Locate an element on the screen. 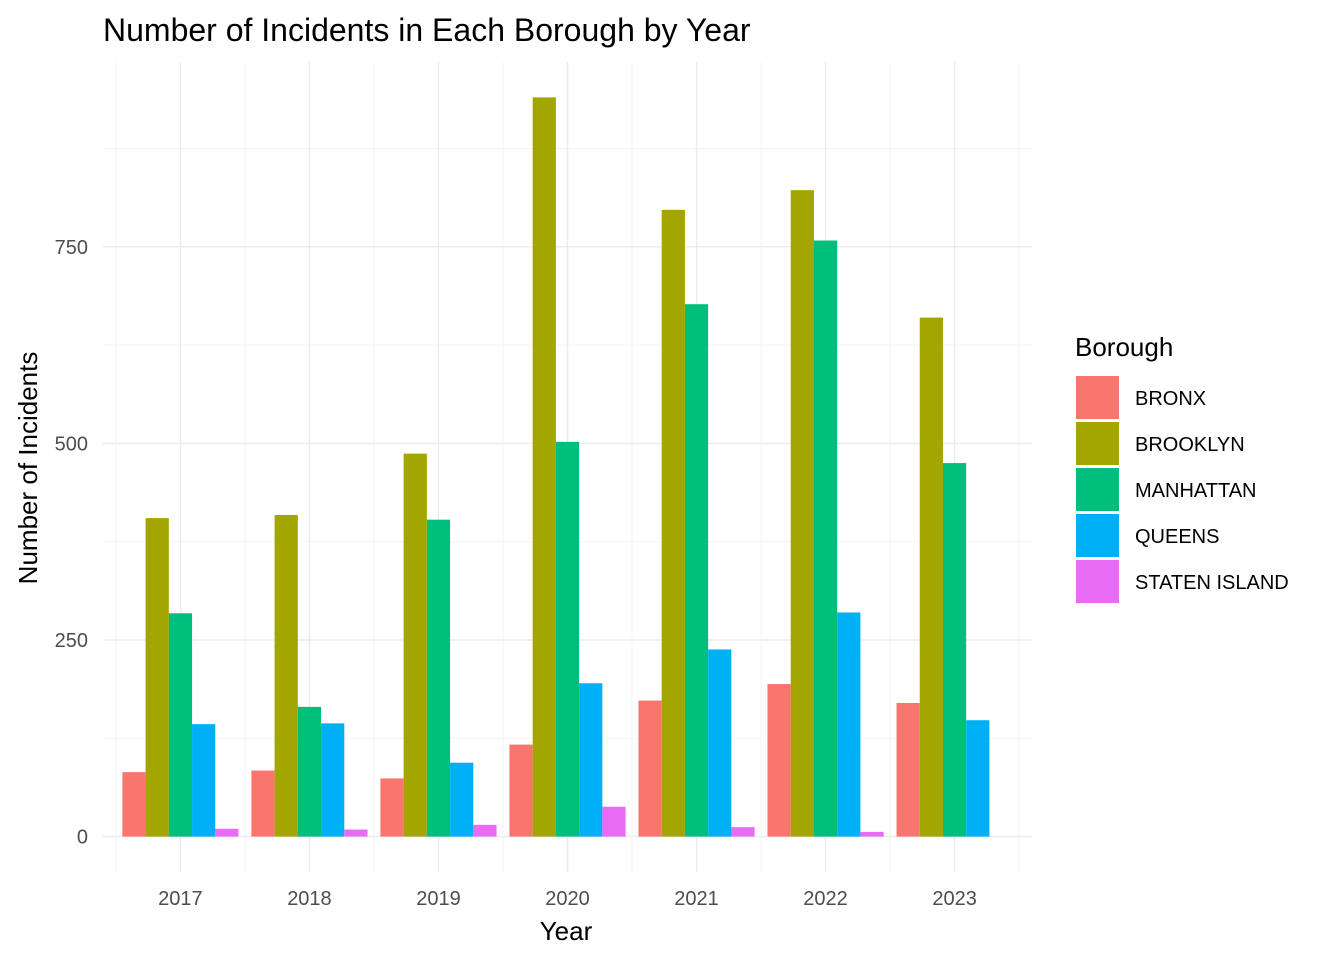  bar-brooklyn-2023 is located at coordinates (931, 577).